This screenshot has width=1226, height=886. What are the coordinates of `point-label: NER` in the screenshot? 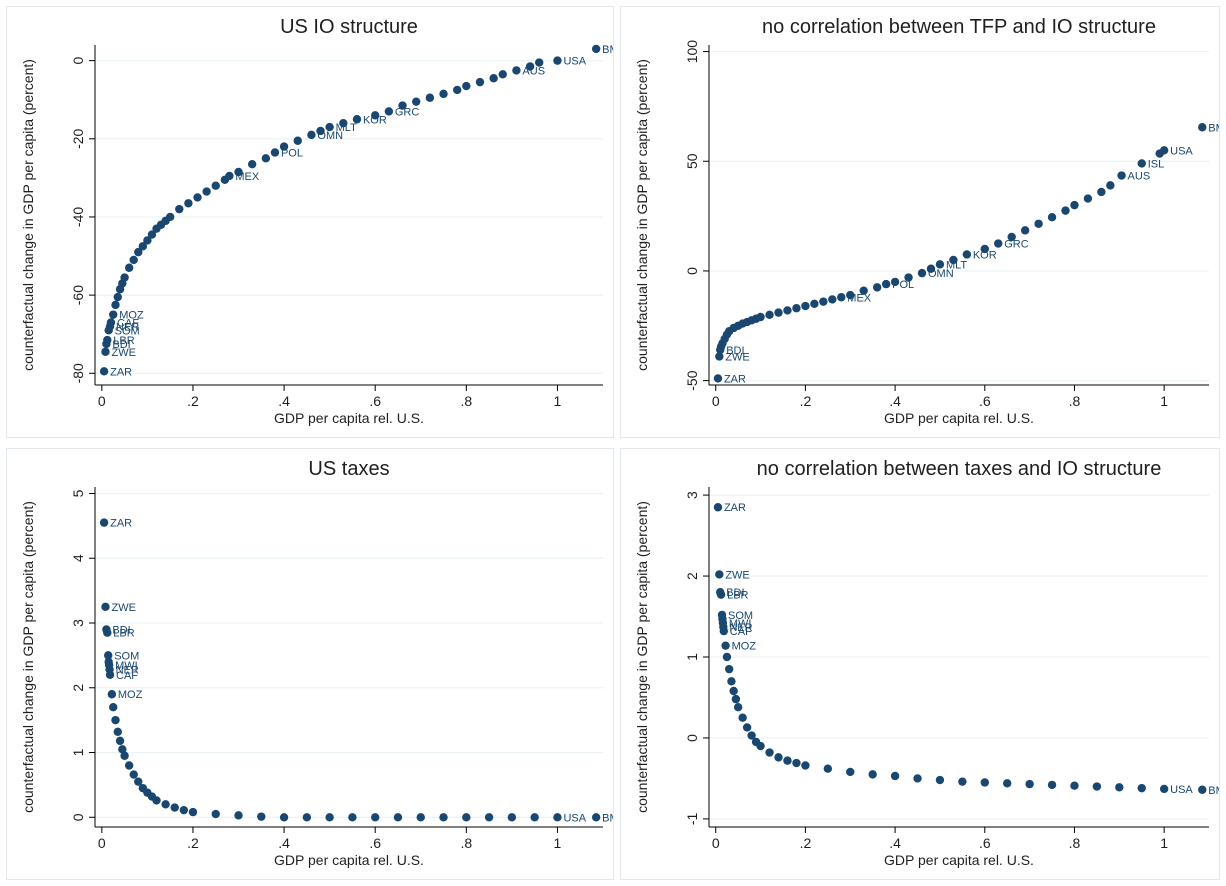 It's located at (127, 327).